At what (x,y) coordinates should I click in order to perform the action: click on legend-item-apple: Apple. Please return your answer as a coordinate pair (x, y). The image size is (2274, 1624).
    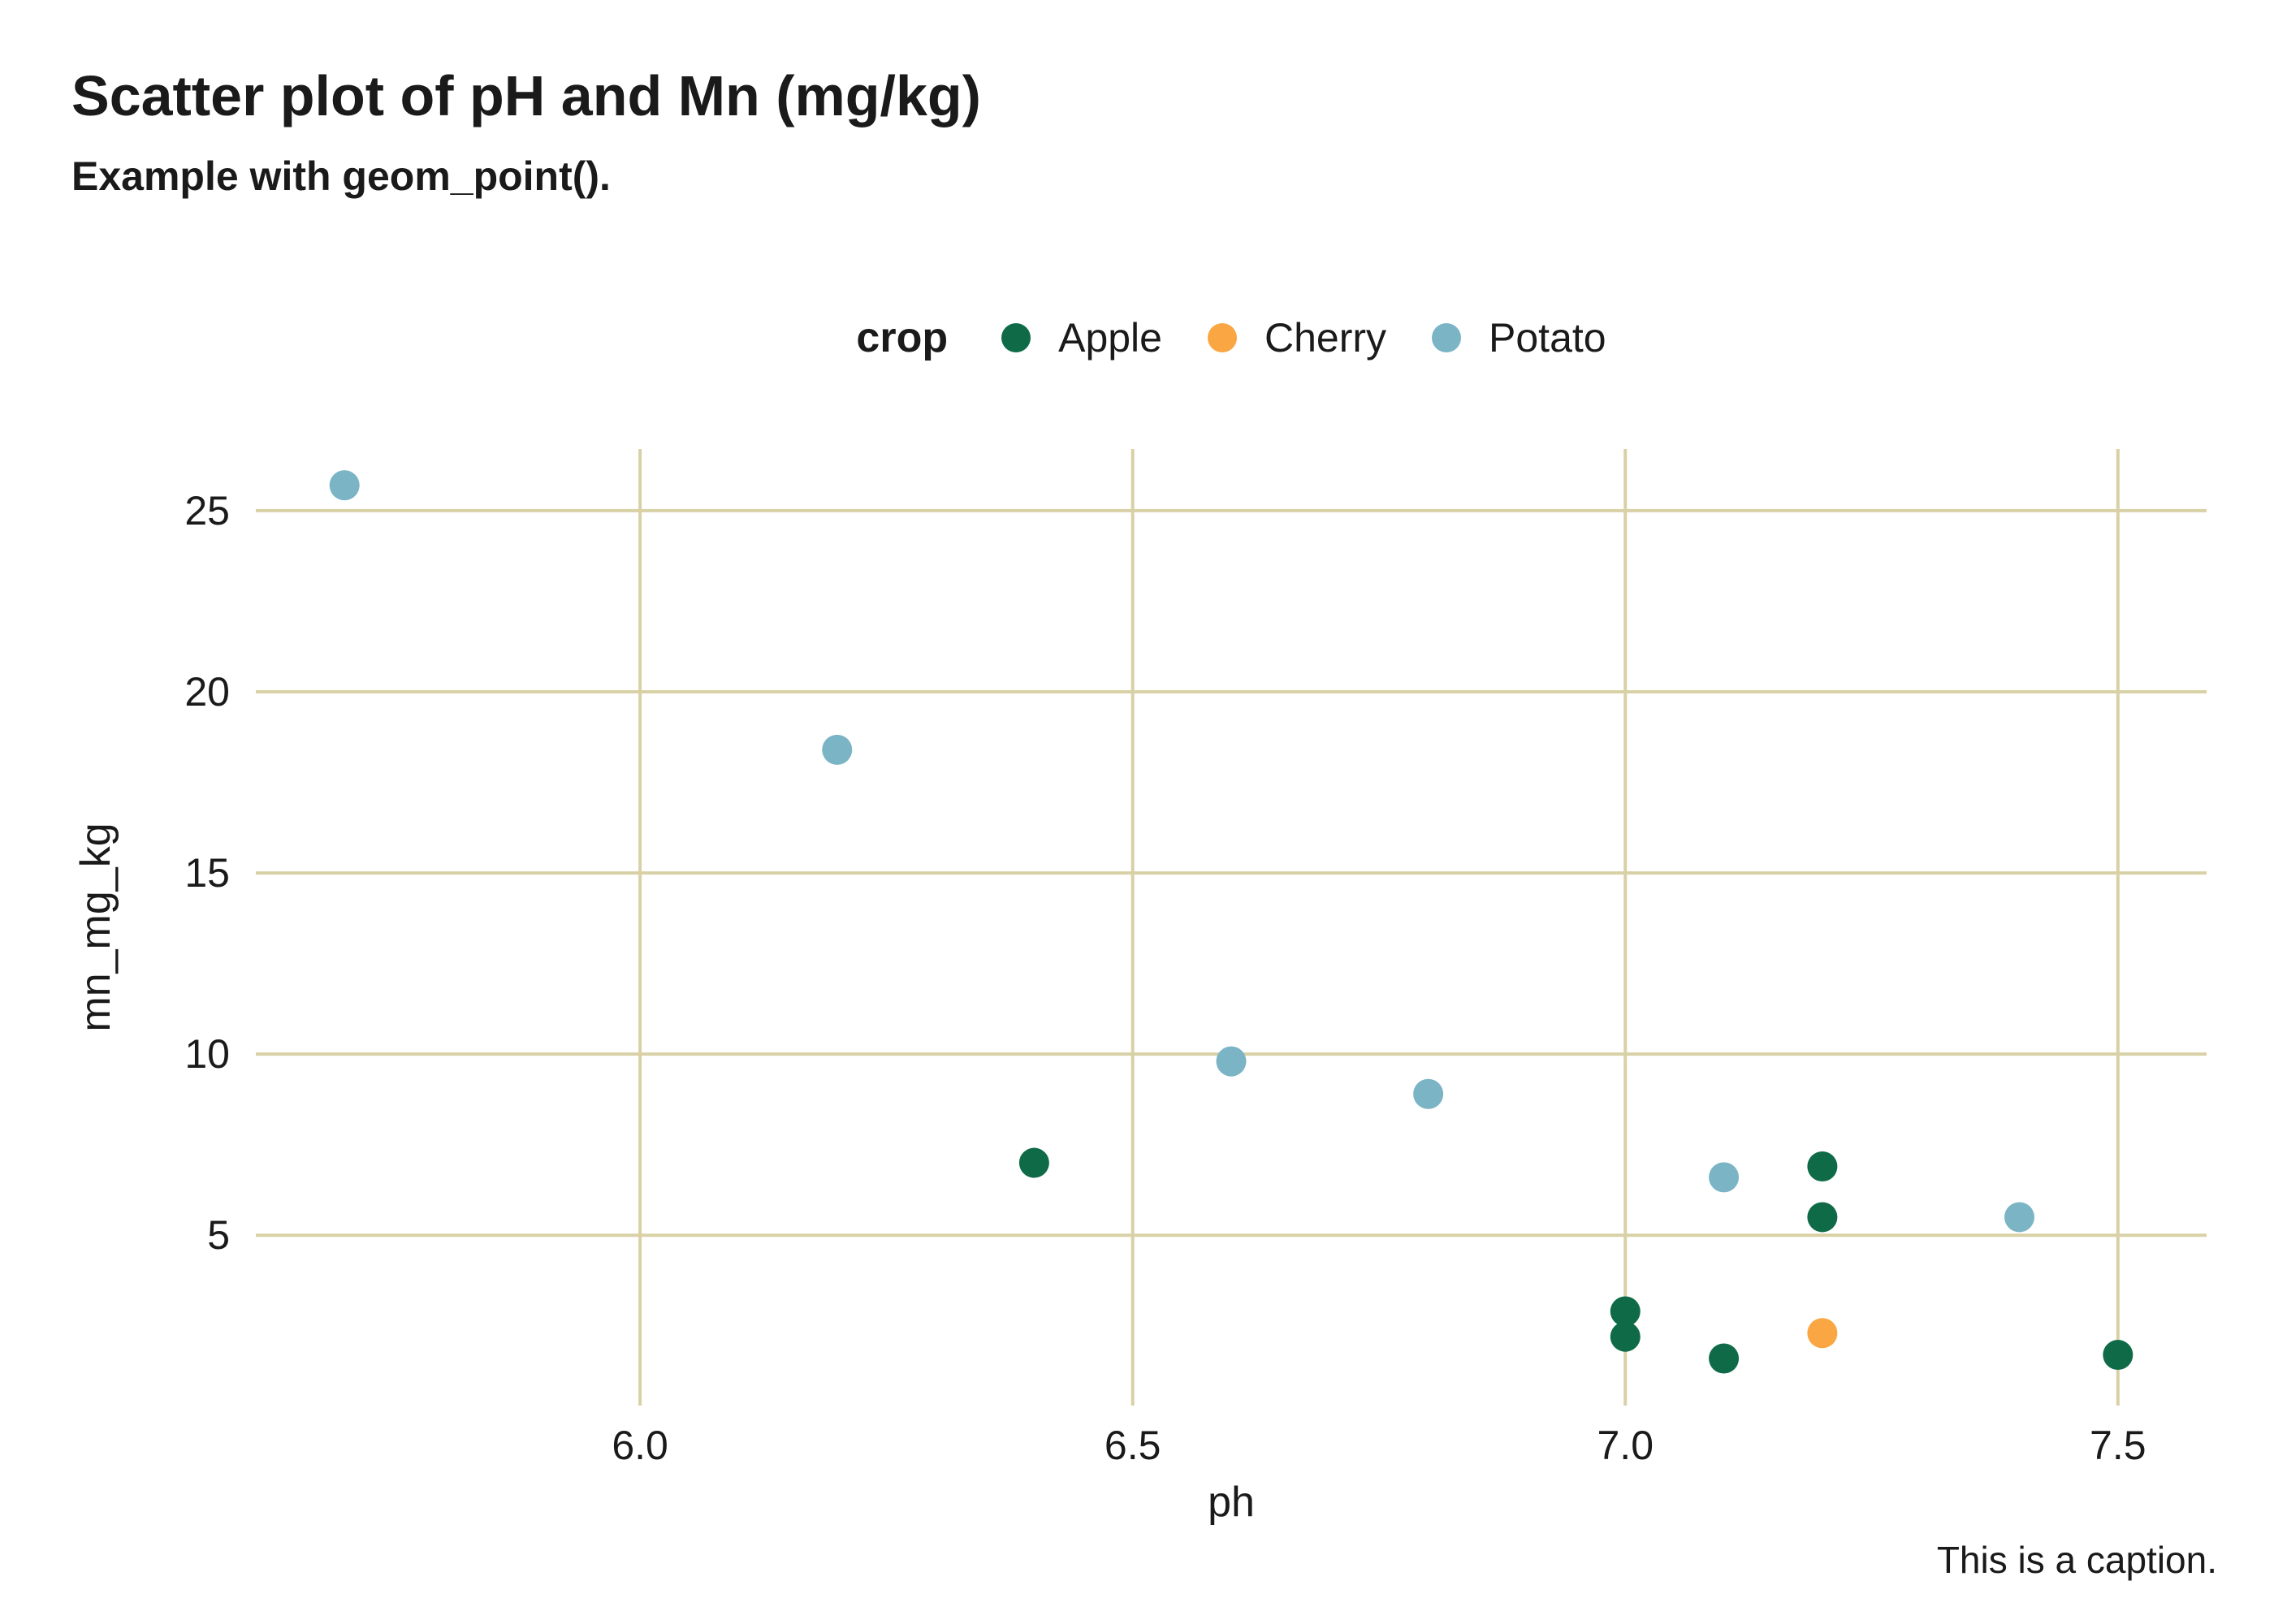
    Looking at the image, I should click on (1081, 337).